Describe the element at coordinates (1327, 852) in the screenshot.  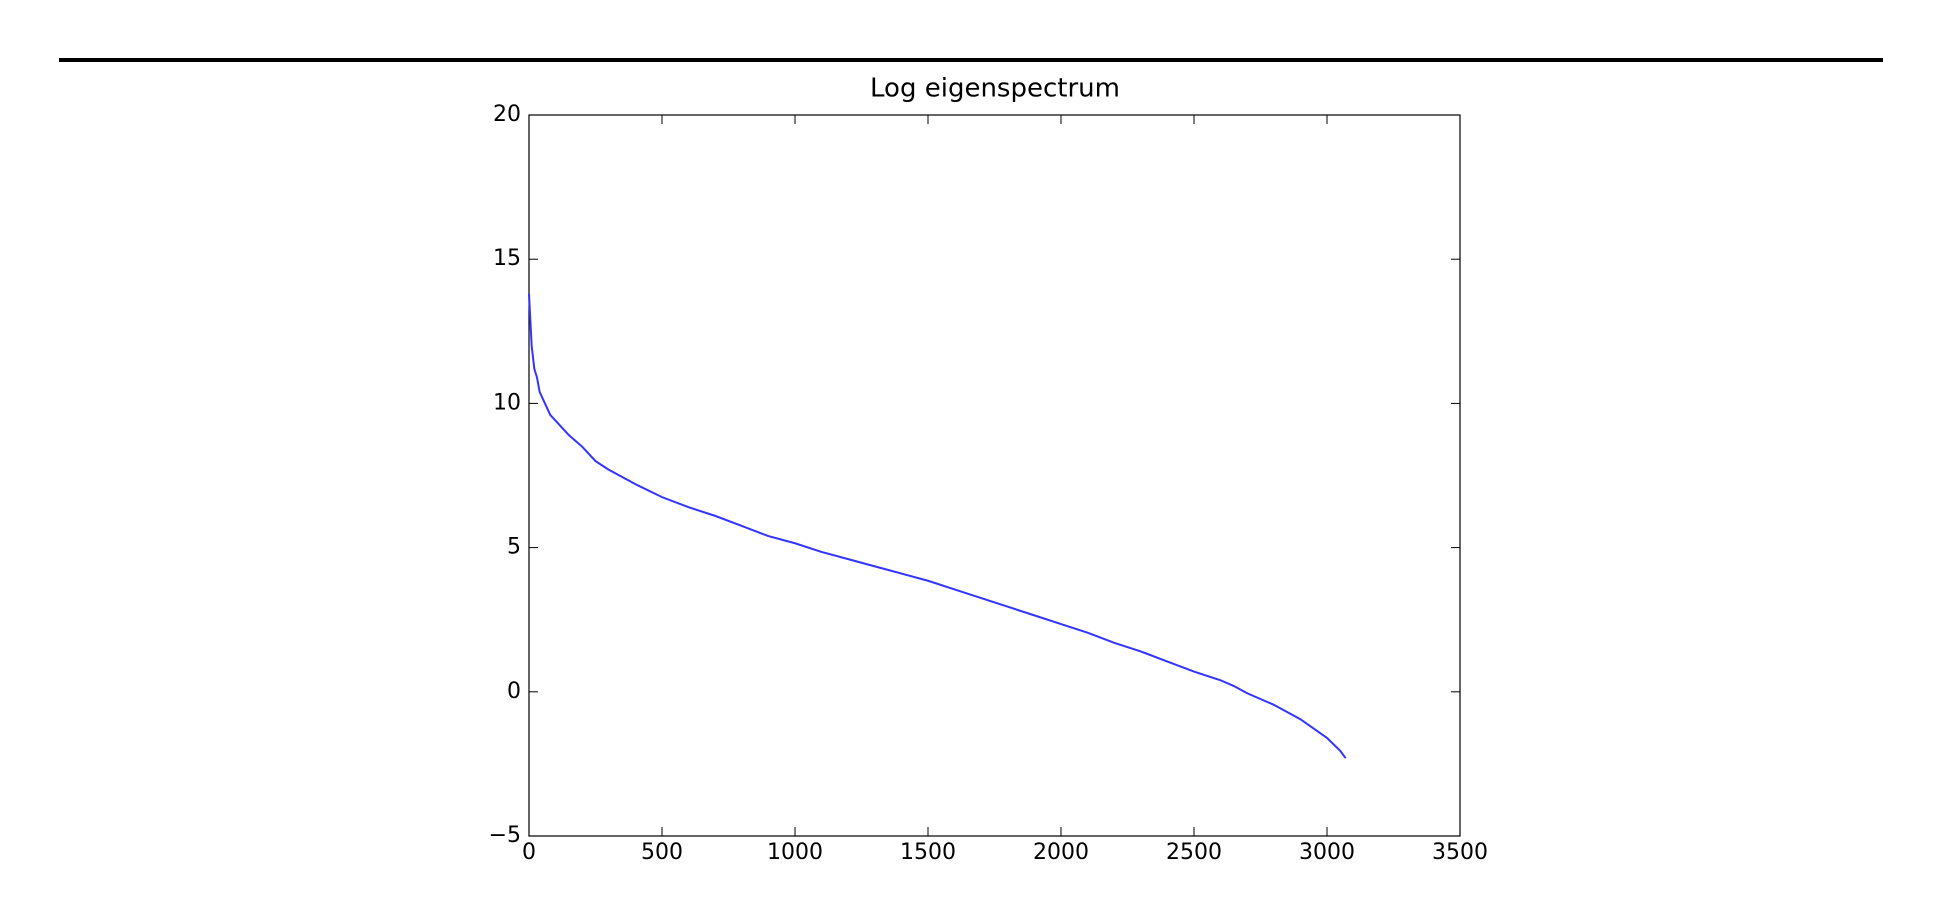
I see `x-tick-label: 3000` at that location.